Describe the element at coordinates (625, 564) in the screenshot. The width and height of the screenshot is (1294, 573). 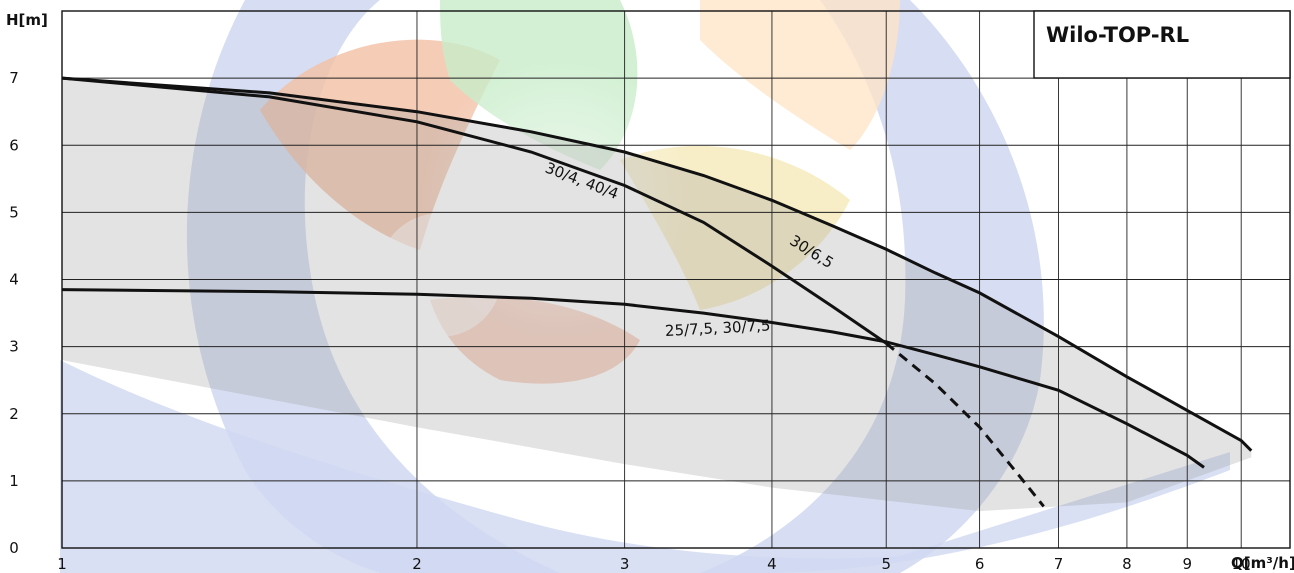
I see `x-tick-label: 3` at that location.